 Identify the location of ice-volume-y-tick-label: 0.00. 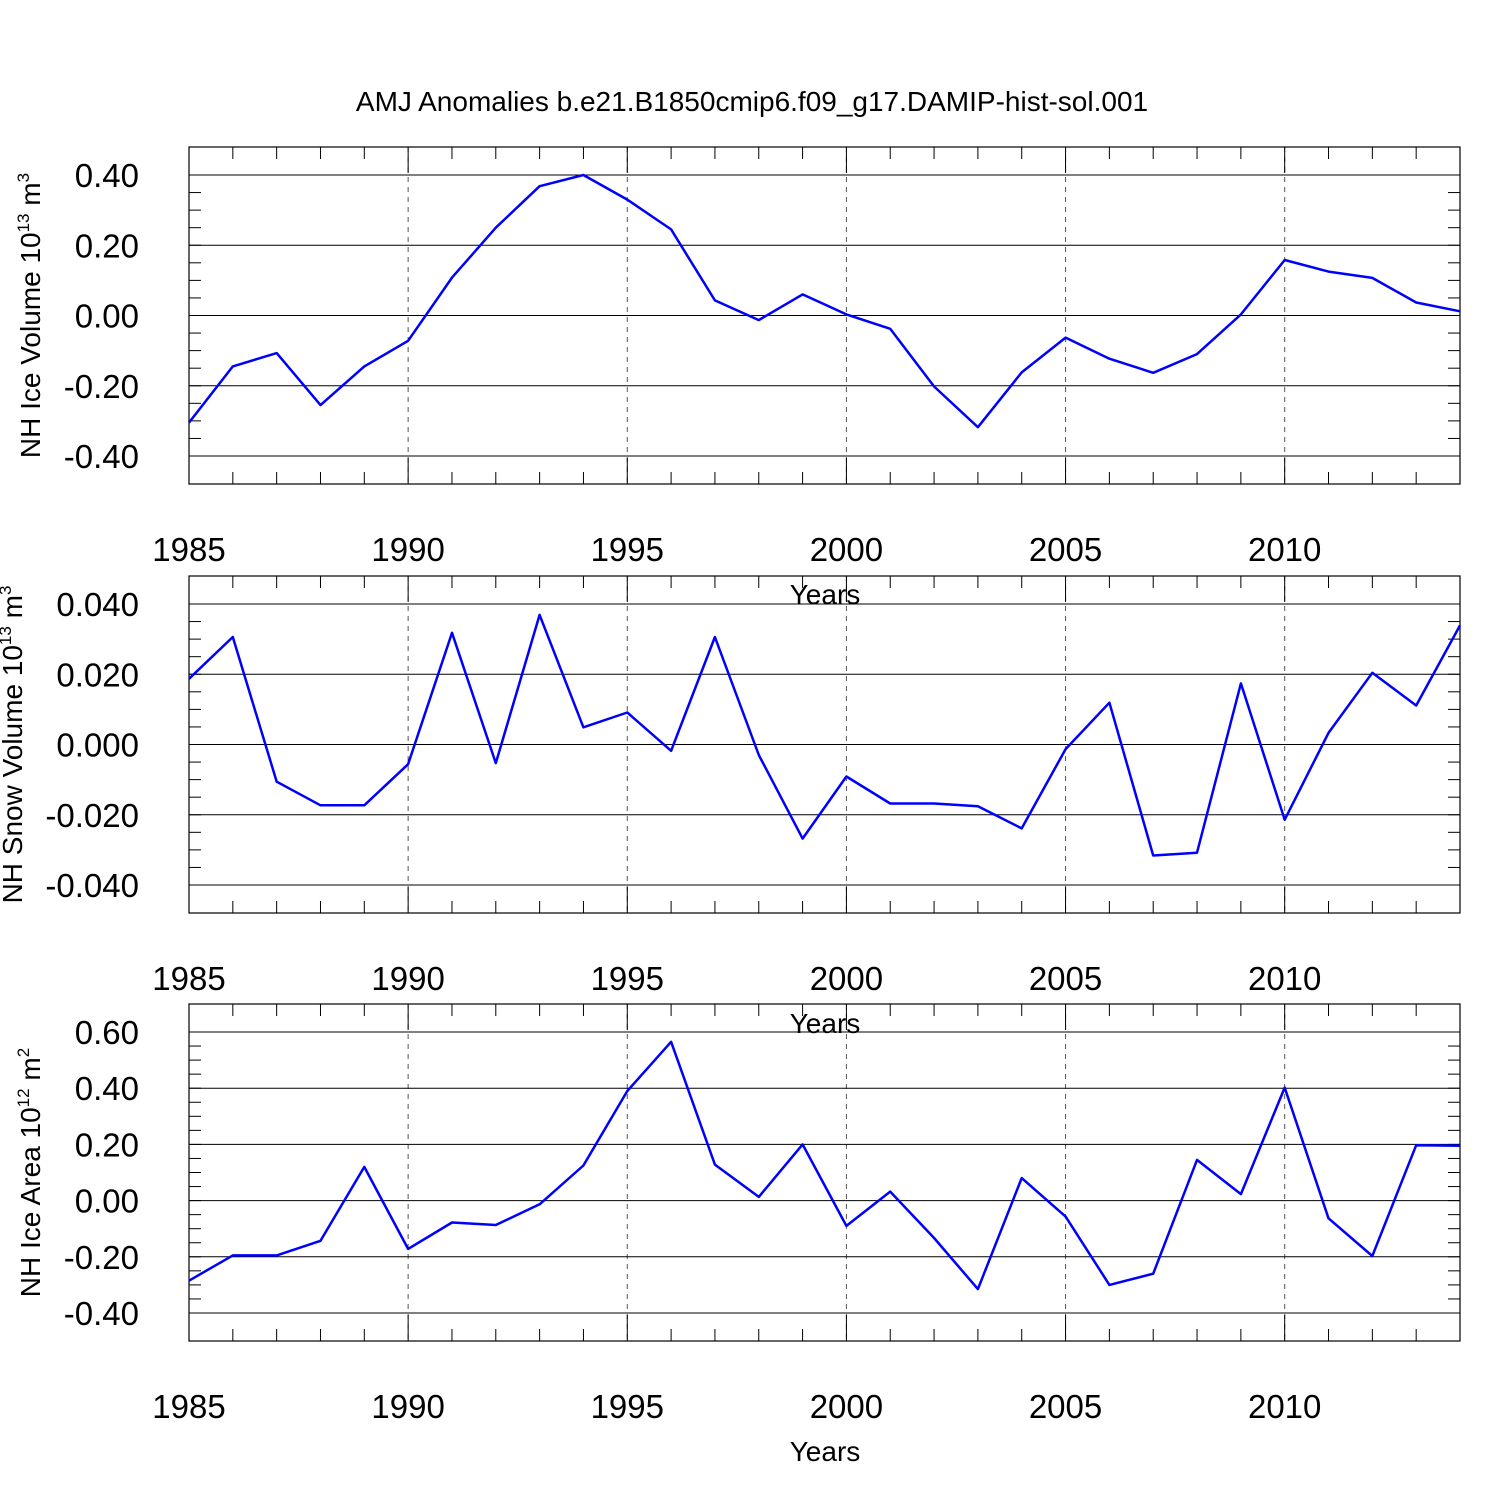
(107, 316).